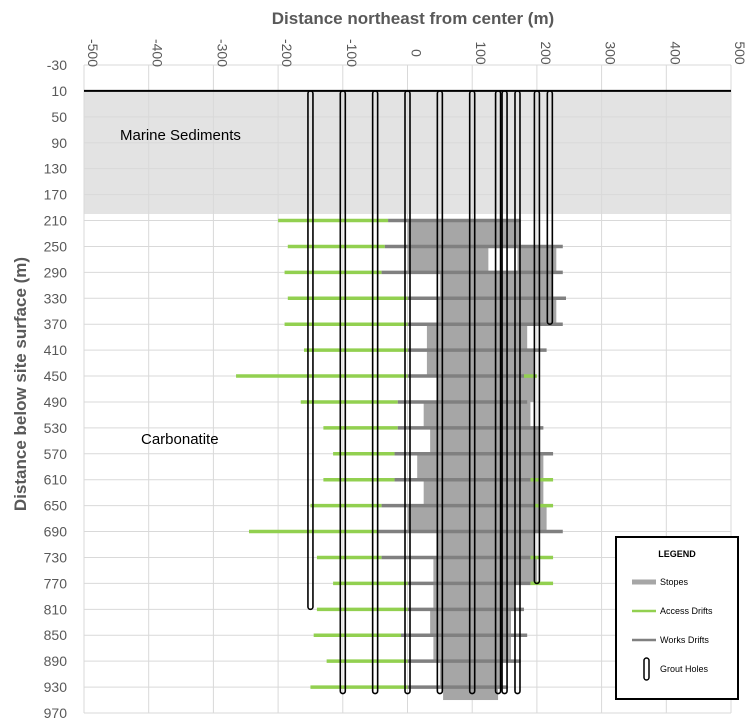  What do you see at coordinates (56, 609) in the screenshot?
I see `y-tick-label: 810` at bounding box center [56, 609].